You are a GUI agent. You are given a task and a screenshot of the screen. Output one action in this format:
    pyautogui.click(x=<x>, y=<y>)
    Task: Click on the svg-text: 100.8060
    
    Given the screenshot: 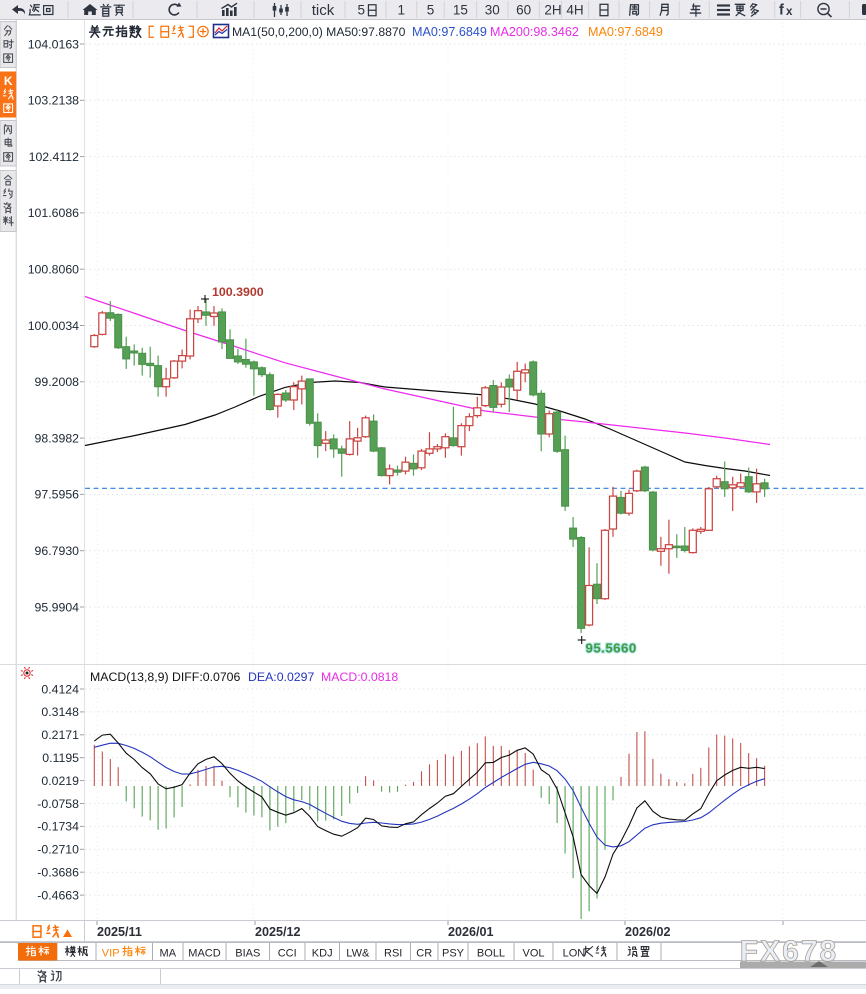 What is the action you would take?
    pyautogui.click(x=53, y=270)
    